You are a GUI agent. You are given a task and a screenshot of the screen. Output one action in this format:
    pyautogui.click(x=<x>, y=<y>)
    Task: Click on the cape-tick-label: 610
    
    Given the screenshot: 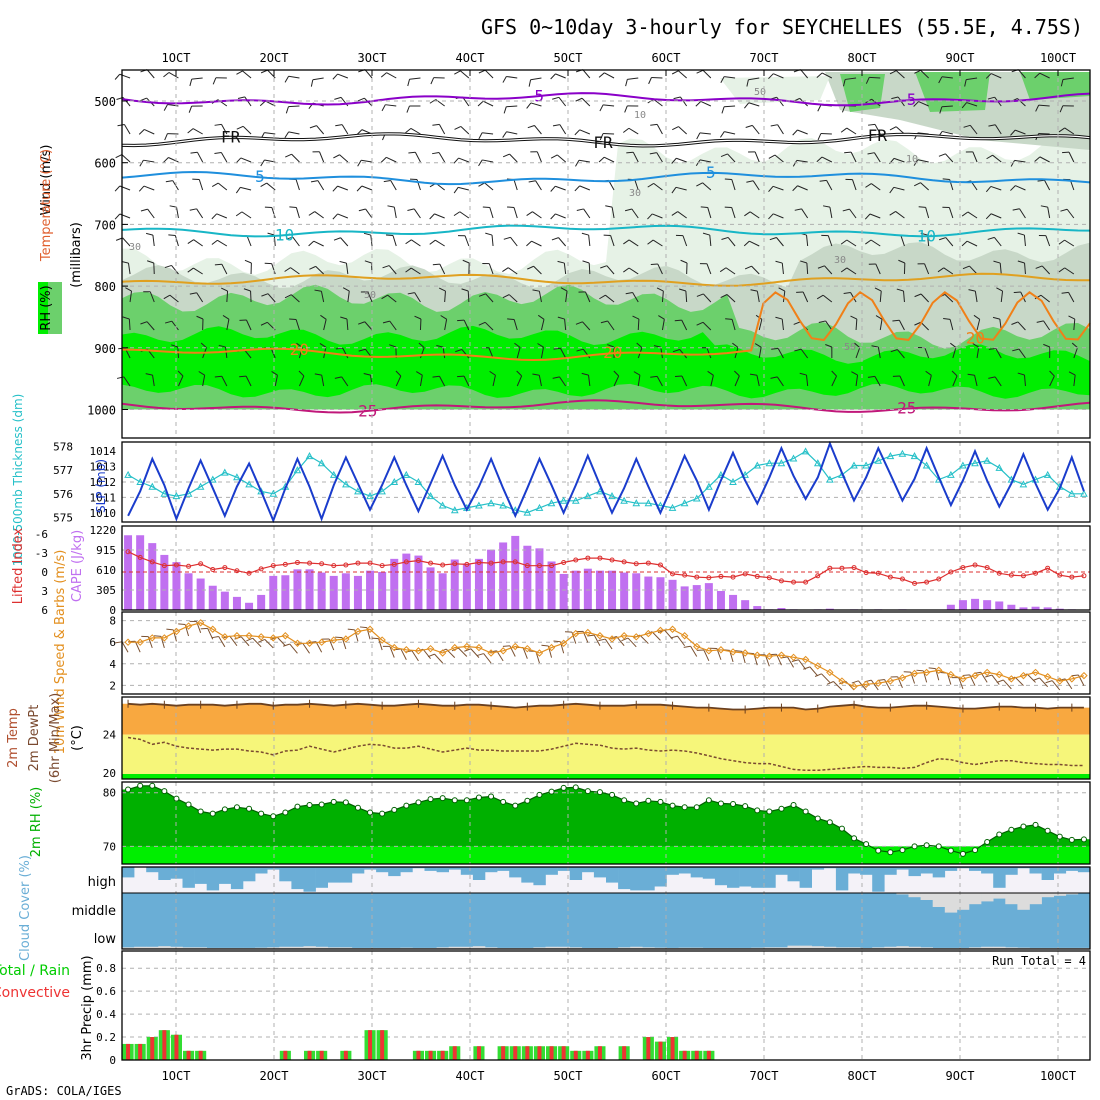 What is the action you would take?
    pyautogui.click(x=106, y=570)
    